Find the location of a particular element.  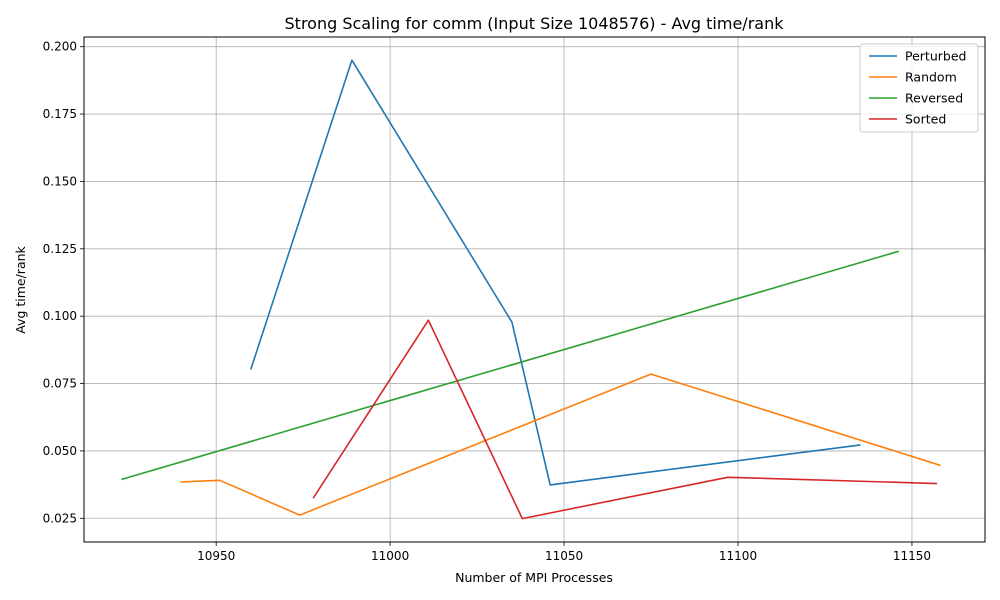

x-tick-label: 11150 is located at coordinates (912, 556).